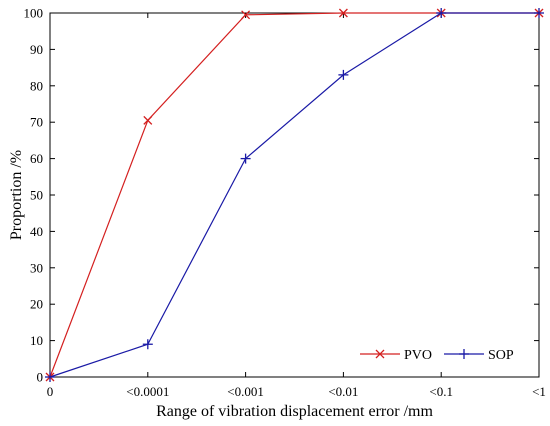  I want to click on legend-label-pvo: PVO, so click(418, 355).